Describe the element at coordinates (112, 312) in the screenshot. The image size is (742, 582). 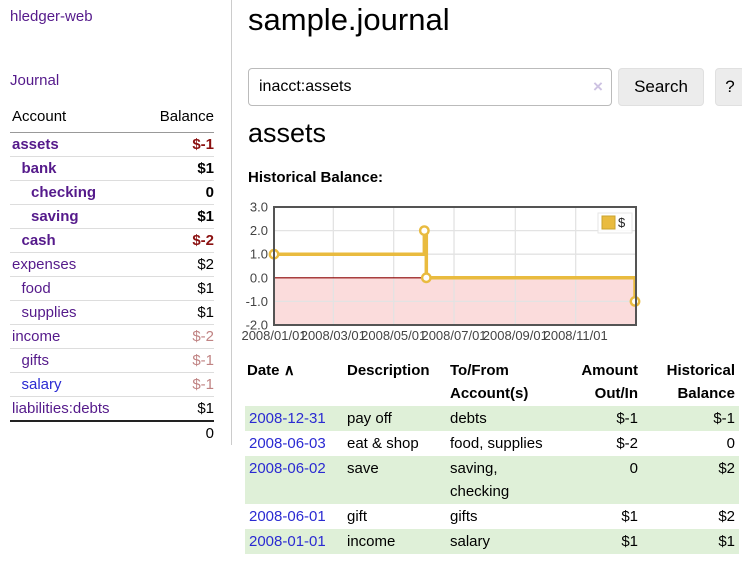
I see `account-row: supplies $1` at that location.